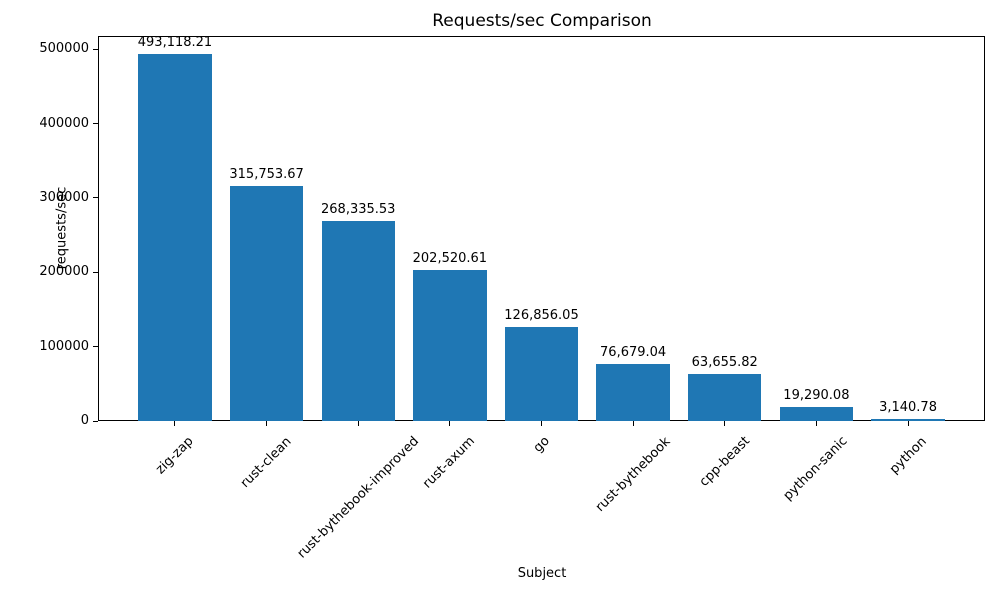 The width and height of the screenshot is (1000, 600). Describe the element at coordinates (542, 573) in the screenshot. I see `x-axis-title: Subject` at that location.